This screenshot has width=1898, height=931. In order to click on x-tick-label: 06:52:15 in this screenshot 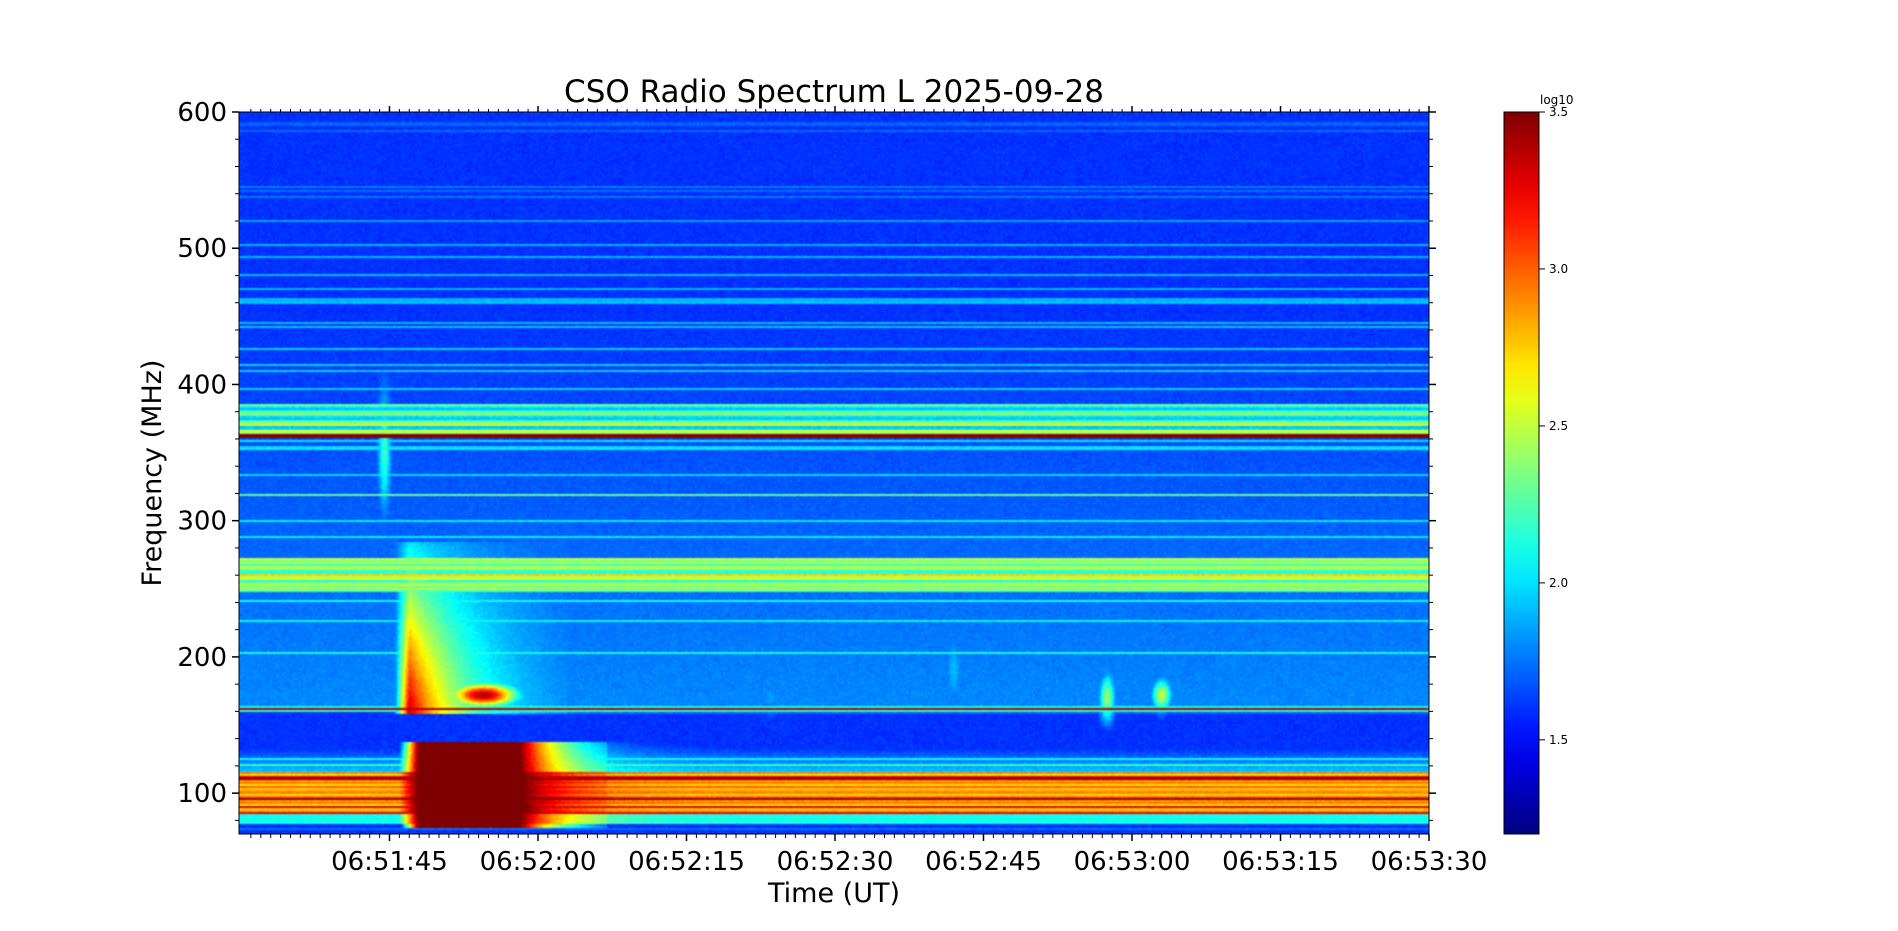, I will do `click(686, 862)`.